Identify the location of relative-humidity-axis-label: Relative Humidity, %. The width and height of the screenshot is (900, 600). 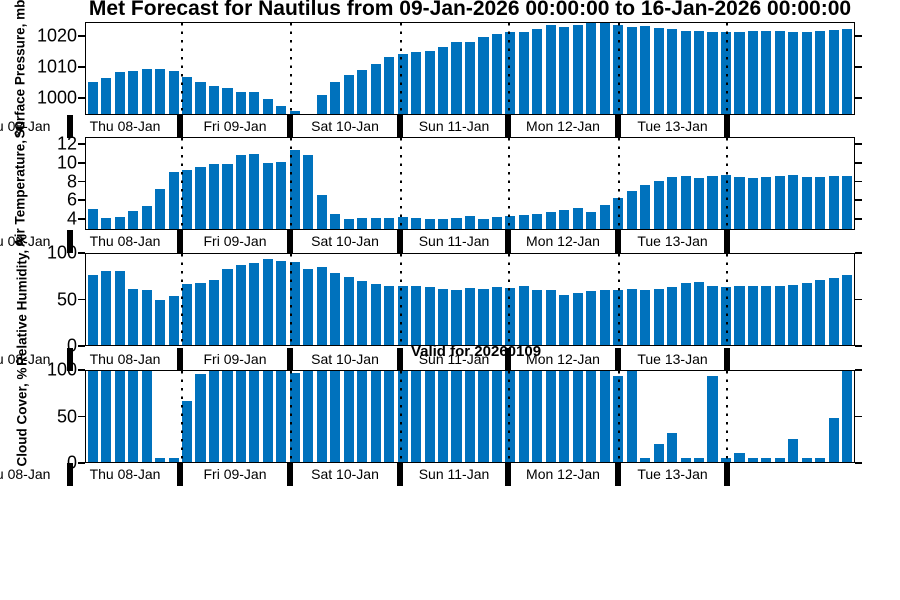
(22, 299).